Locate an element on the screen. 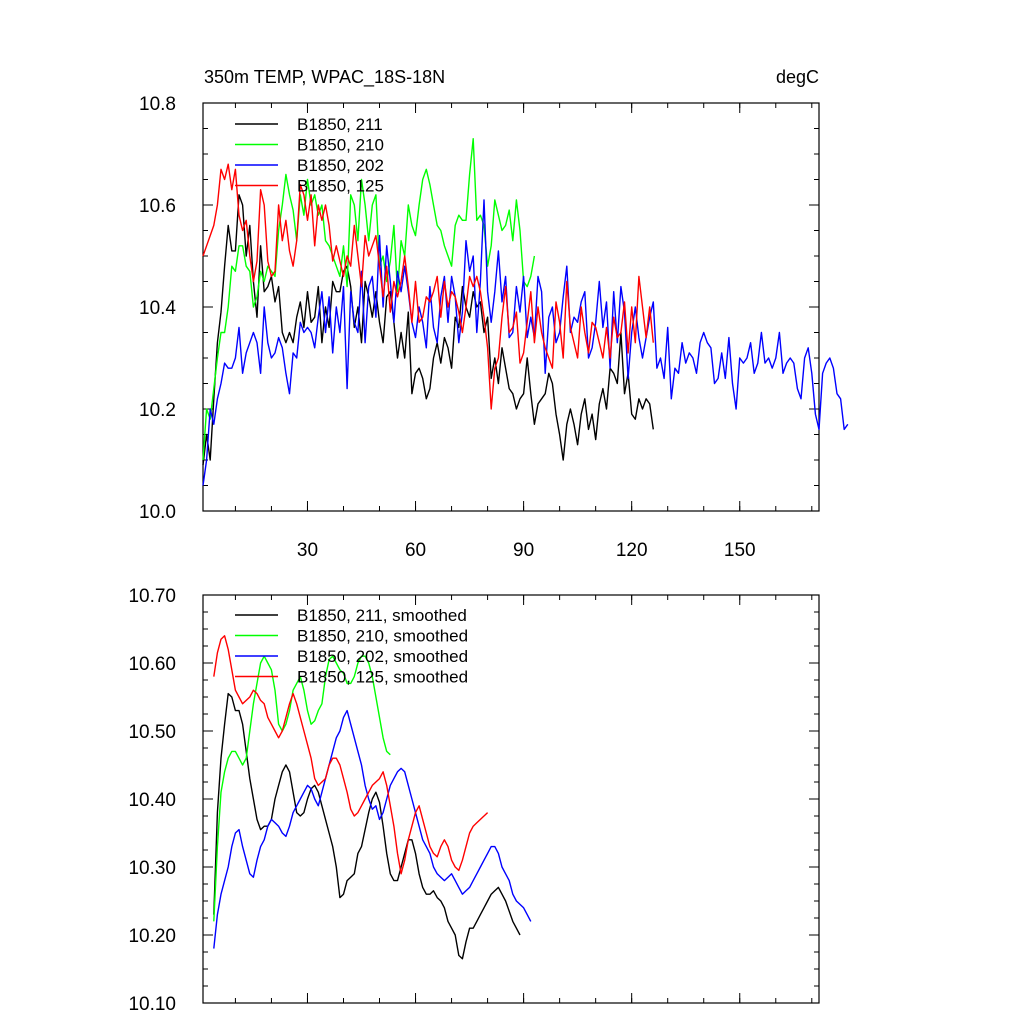 This screenshot has height=1024, width=1024. x-tick-label: 60 is located at coordinates (415, 550).